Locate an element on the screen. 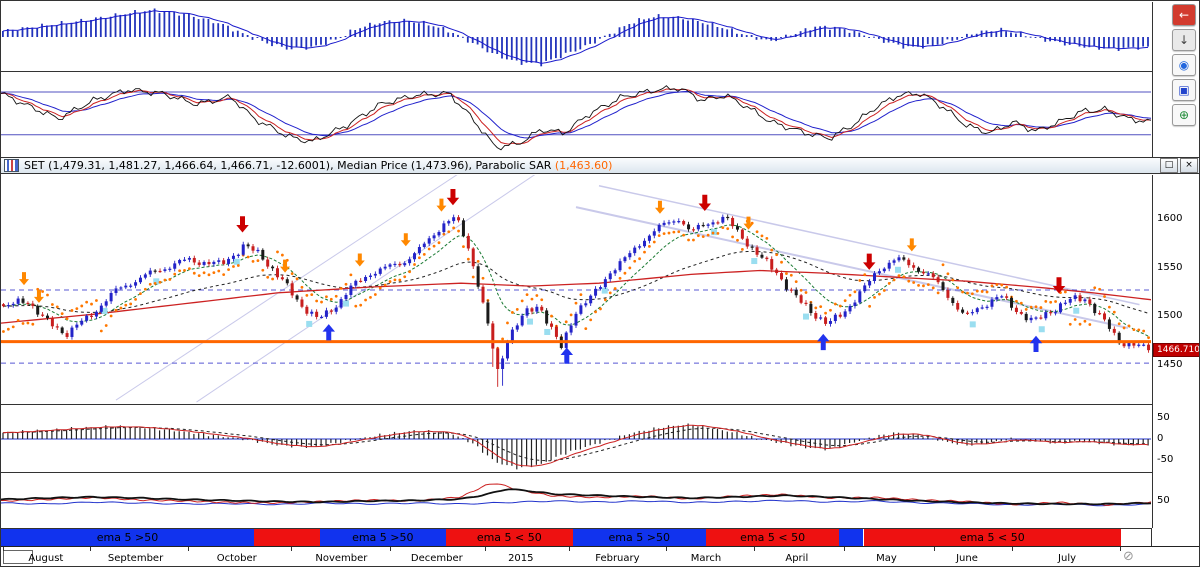  no-entry-icon: ⊘ is located at coordinates (1128, 556).